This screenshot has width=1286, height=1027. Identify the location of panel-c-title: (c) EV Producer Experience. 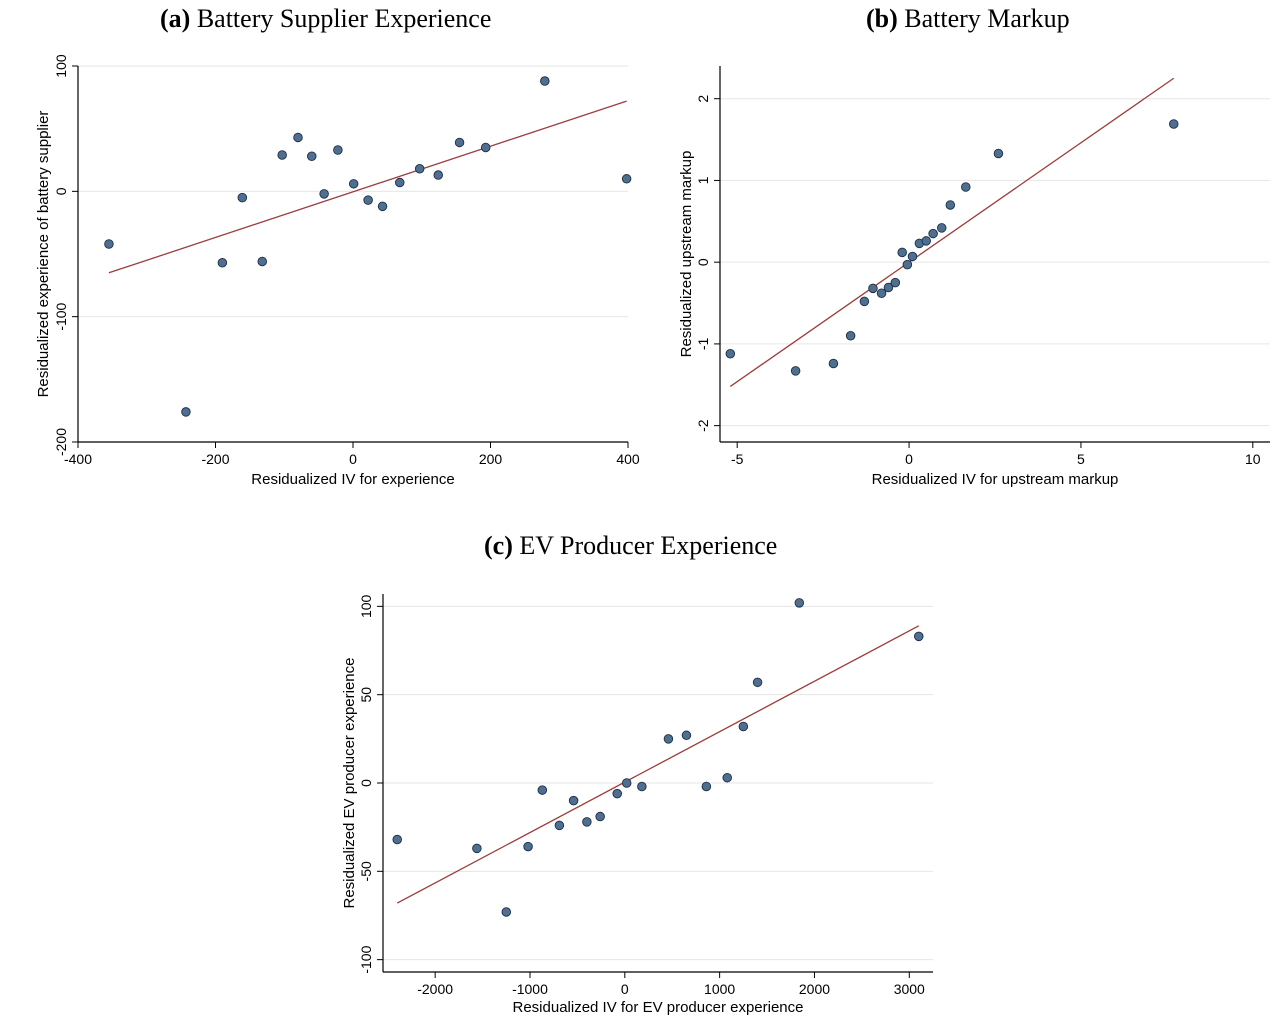
(630, 546).